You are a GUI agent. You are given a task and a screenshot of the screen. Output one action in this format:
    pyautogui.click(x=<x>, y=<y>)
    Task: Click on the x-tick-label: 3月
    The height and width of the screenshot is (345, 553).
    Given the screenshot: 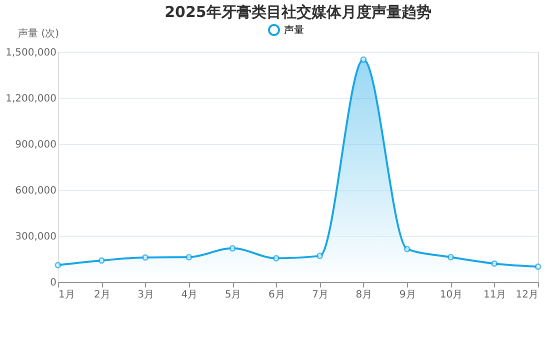 What is the action you would take?
    pyautogui.click(x=146, y=295)
    